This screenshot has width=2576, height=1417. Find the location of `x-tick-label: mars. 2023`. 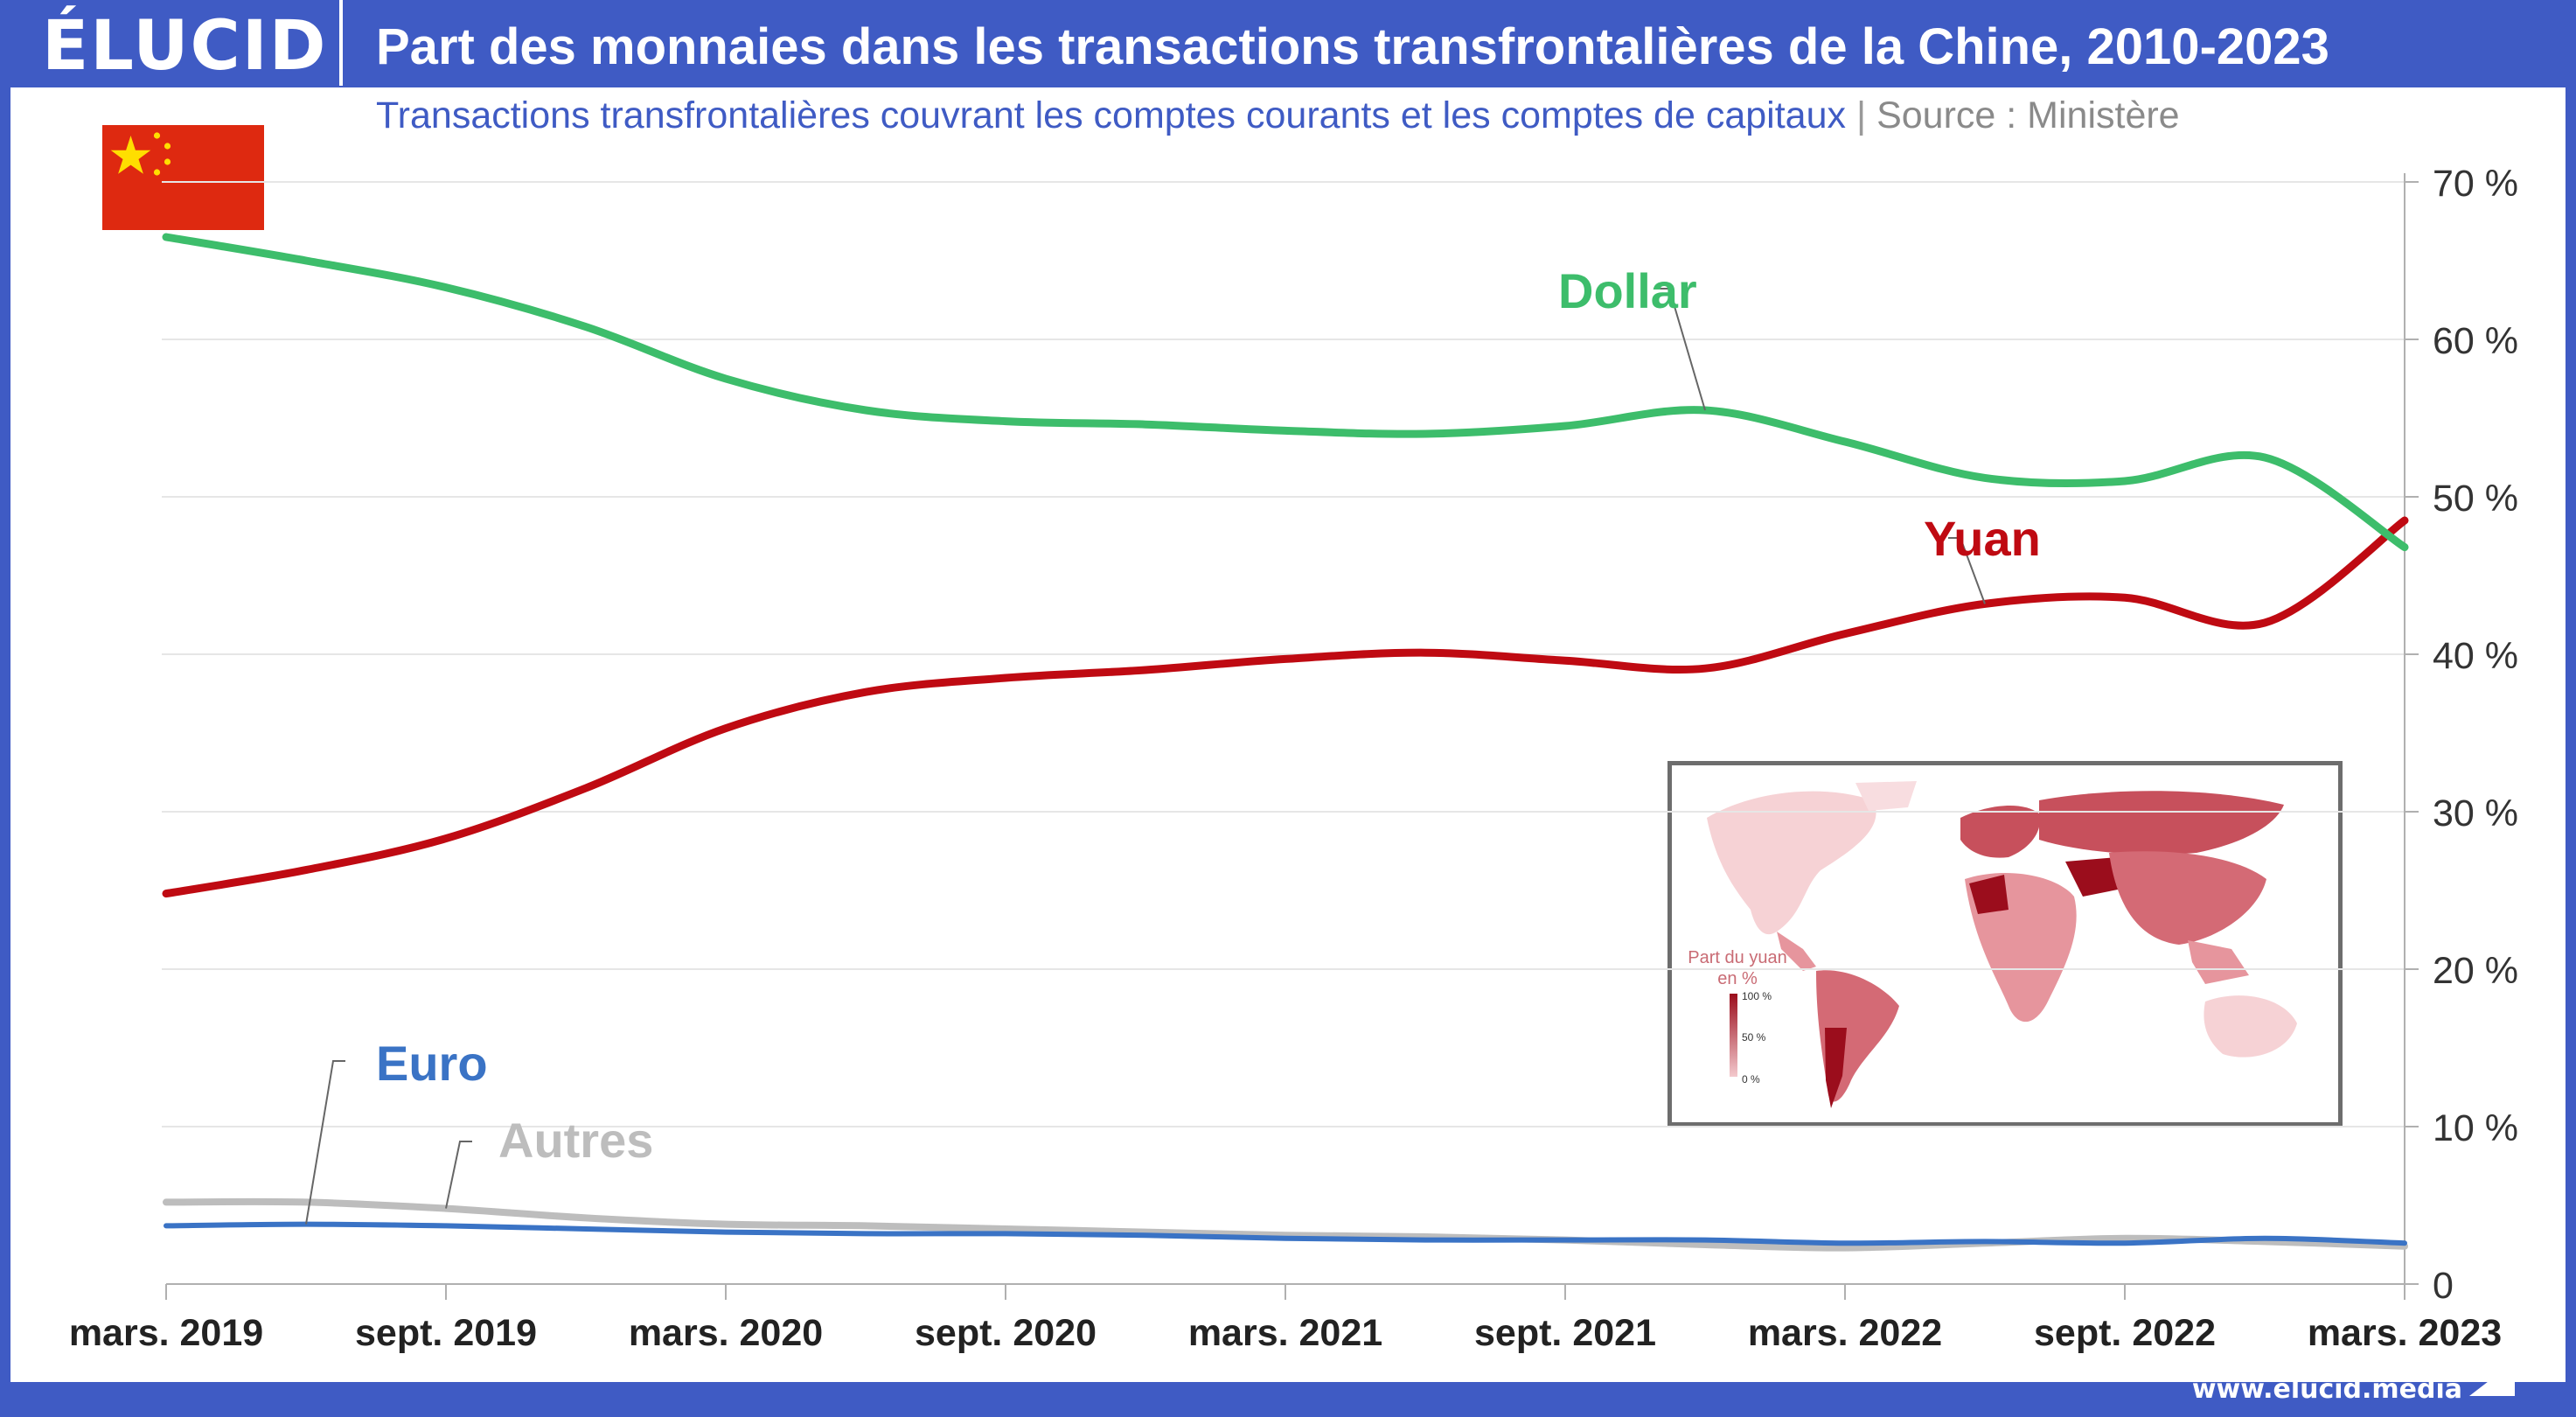

x-tick-label: mars. 2023 is located at coordinates (2405, 1333).